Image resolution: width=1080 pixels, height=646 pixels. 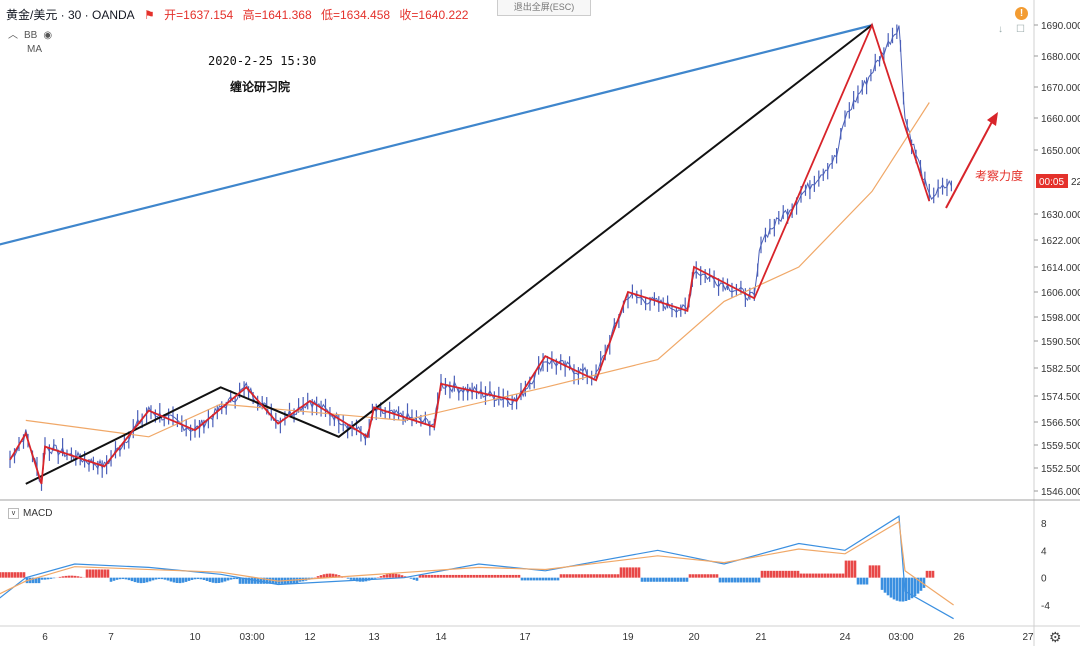 I want to click on price-tick-label: 1606.000, so click(x=1060, y=293).